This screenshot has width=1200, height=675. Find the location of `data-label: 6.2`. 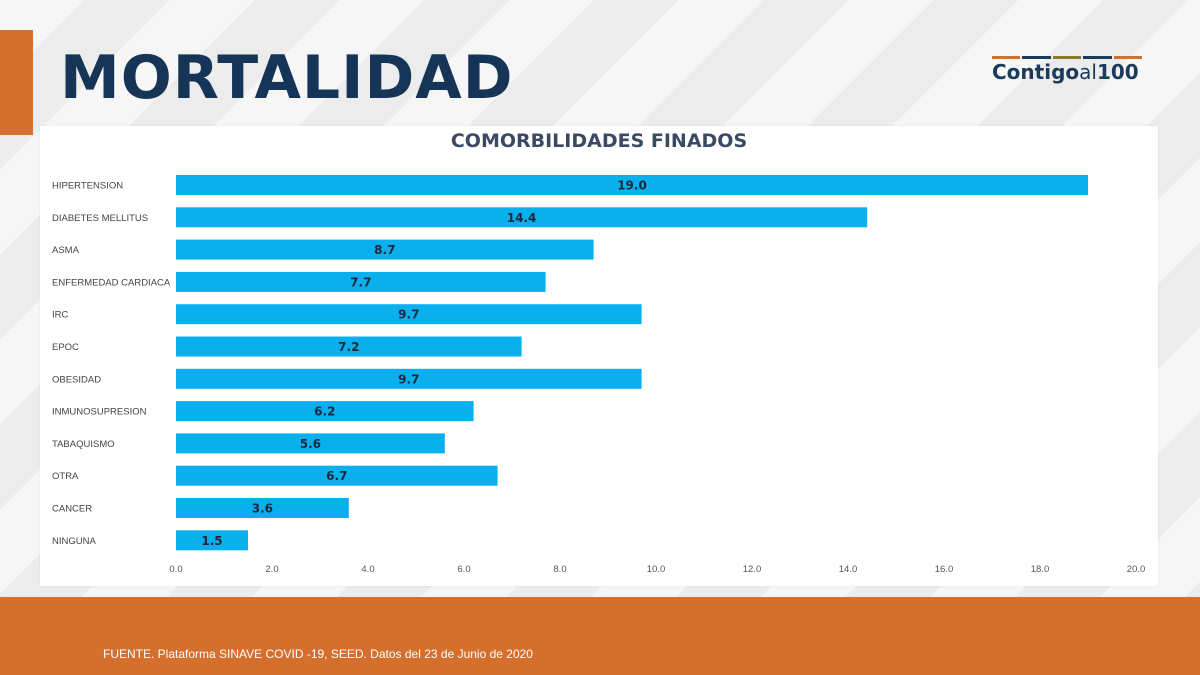

data-label: 6.2 is located at coordinates (324, 412).